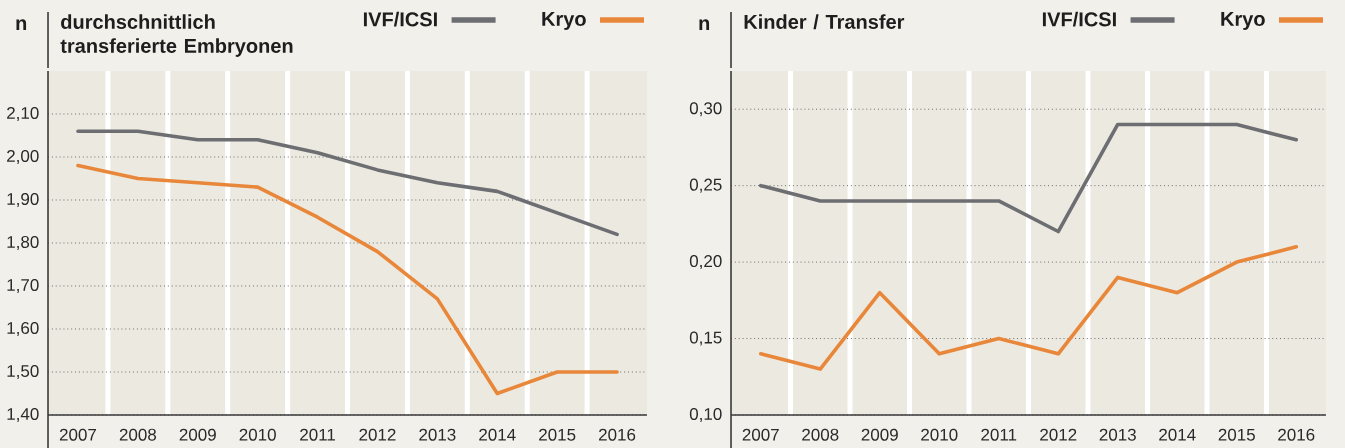 The image size is (1345, 448). What do you see at coordinates (23, 329) in the screenshot?
I see `y-tick-label: 1,60` at bounding box center [23, 329].